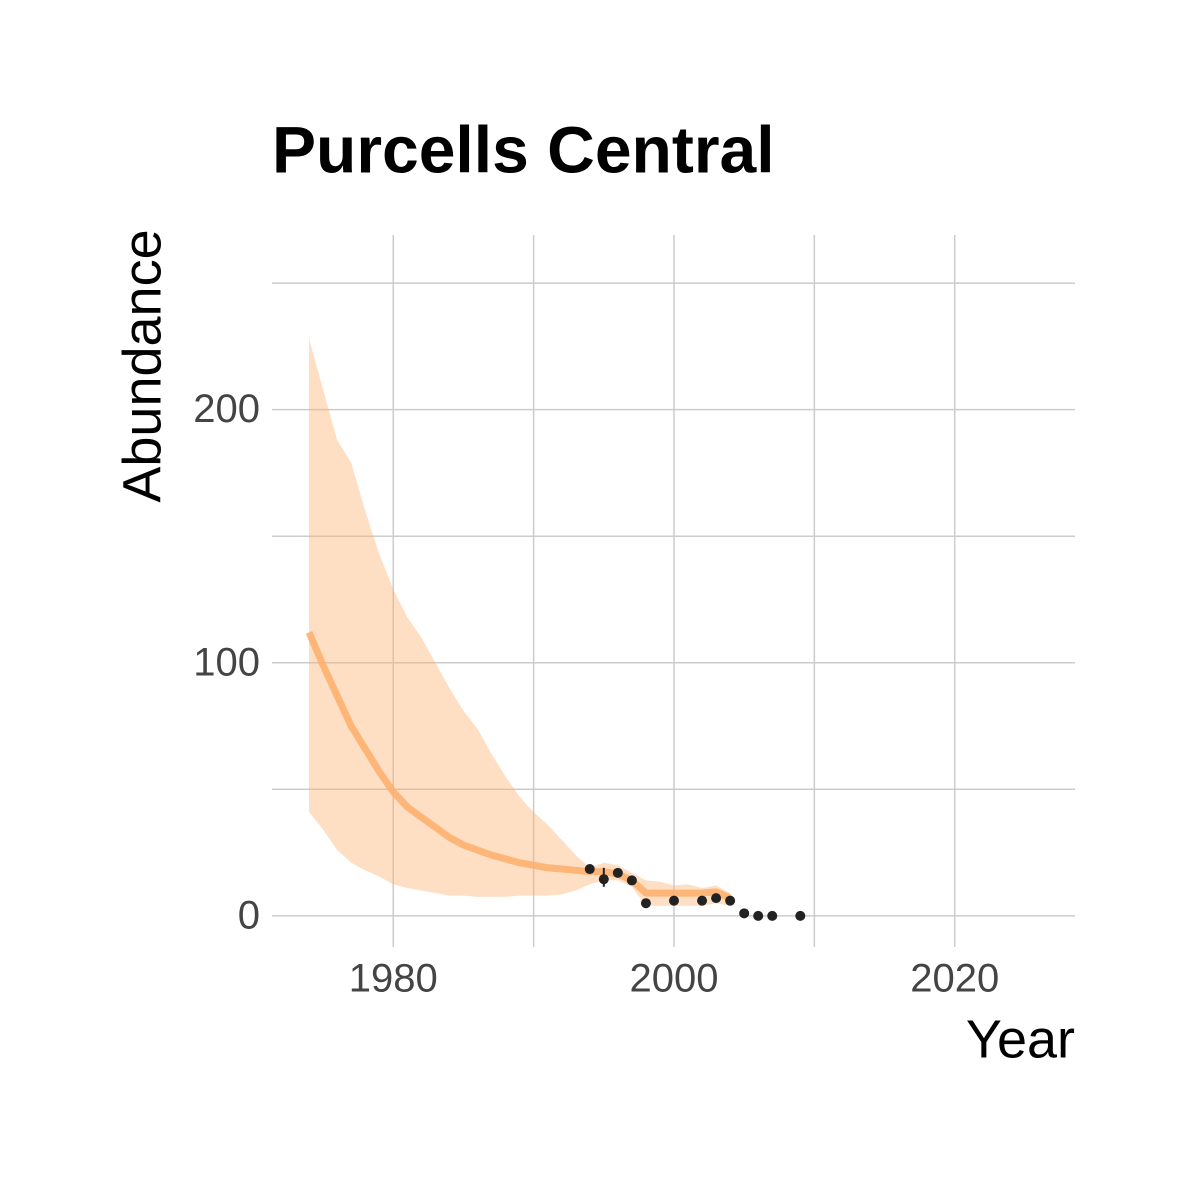 Image resolution: width=1200 pixels, height=1200 pixels. What do you see at coordinates (226, 409) in the screenshot?
I see `y-tick-label: 200` at bounding box center [226, 409].